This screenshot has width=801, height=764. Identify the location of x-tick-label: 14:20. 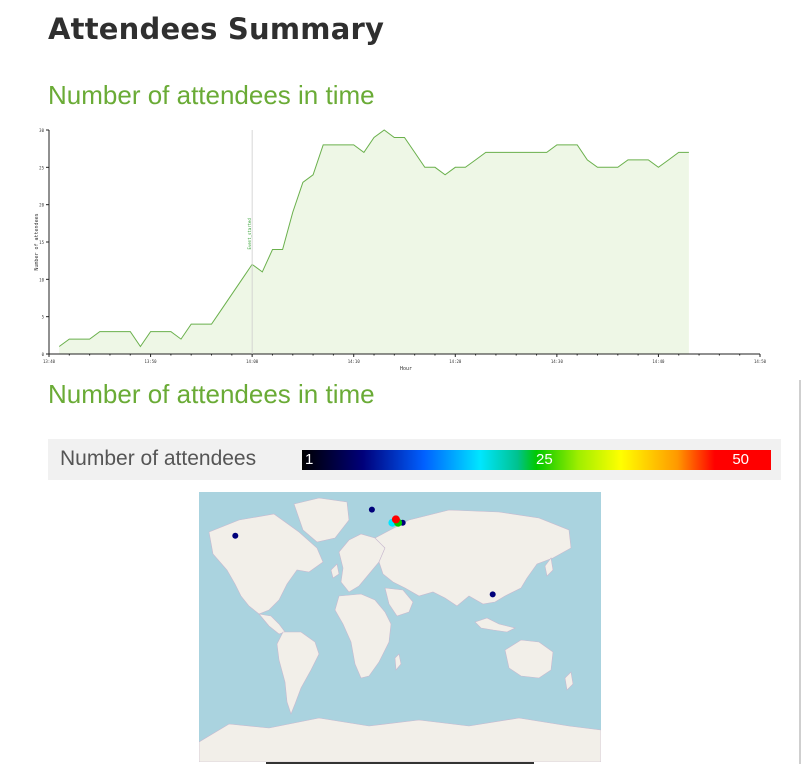
(455, 361).